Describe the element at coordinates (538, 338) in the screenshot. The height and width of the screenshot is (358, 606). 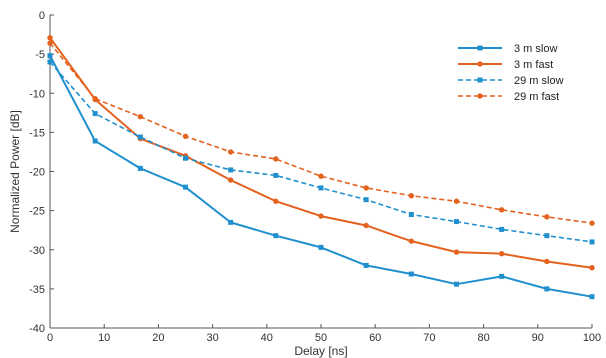
I see `x-tick-label: 90` at that location.